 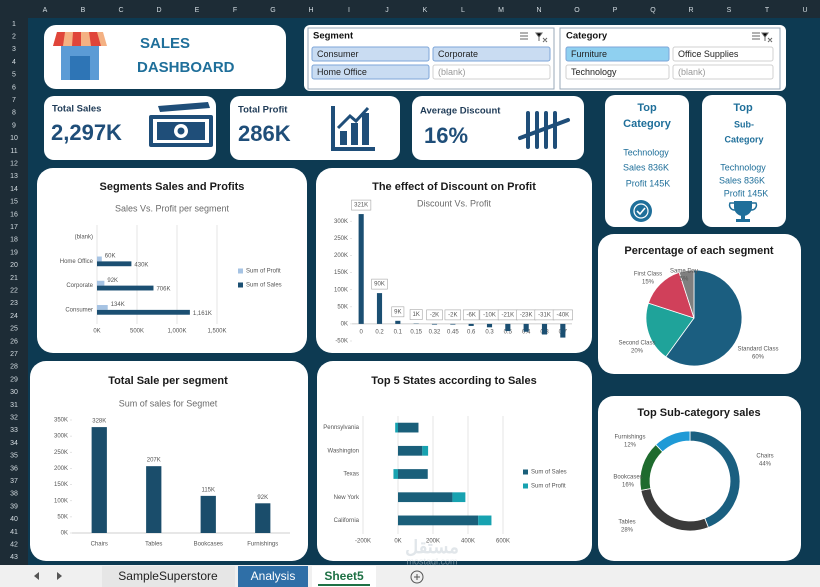 I want to click on chart-title: Segments Sales and Profits, so click(x=172, y=187).